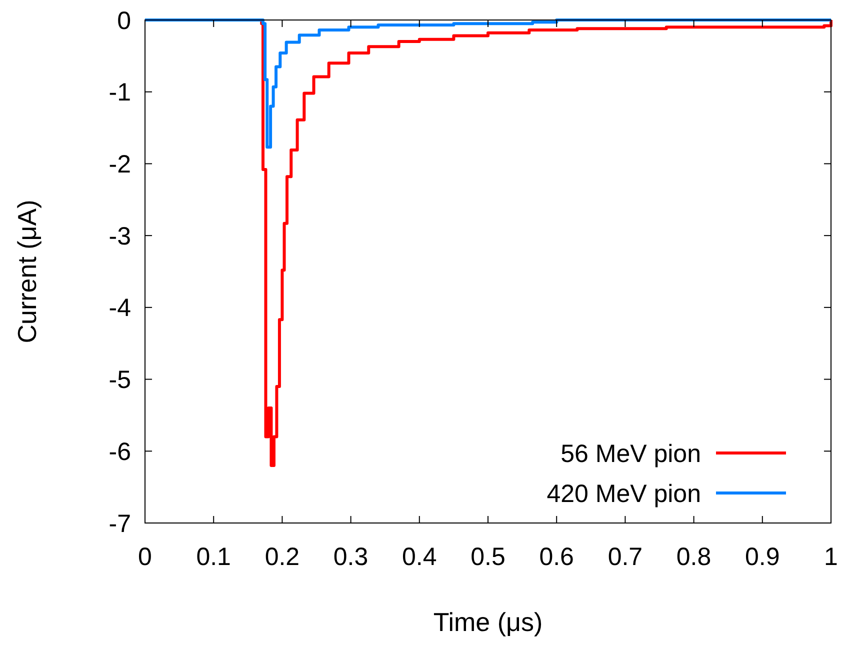  I want to click on x-axis-title: Time (μs), so click(488, 622).